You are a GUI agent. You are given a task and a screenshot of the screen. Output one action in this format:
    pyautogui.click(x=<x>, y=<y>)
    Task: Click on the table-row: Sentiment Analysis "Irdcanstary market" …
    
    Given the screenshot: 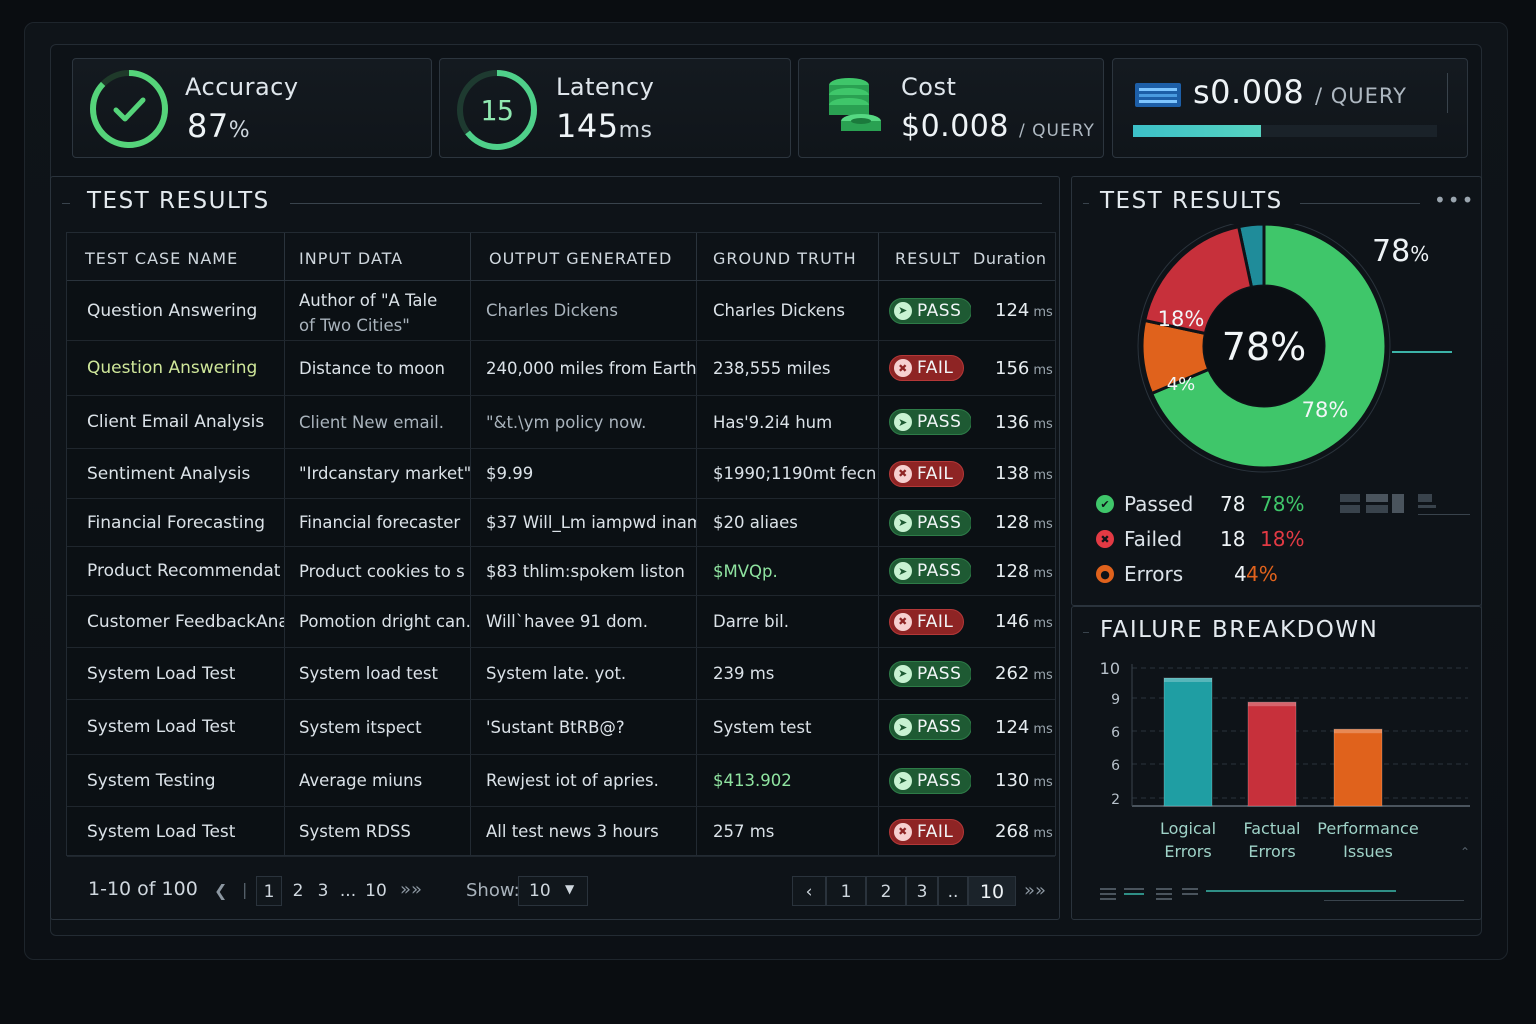 What is the action you would take?
    pyautogui.click(x=561, y=474)
    